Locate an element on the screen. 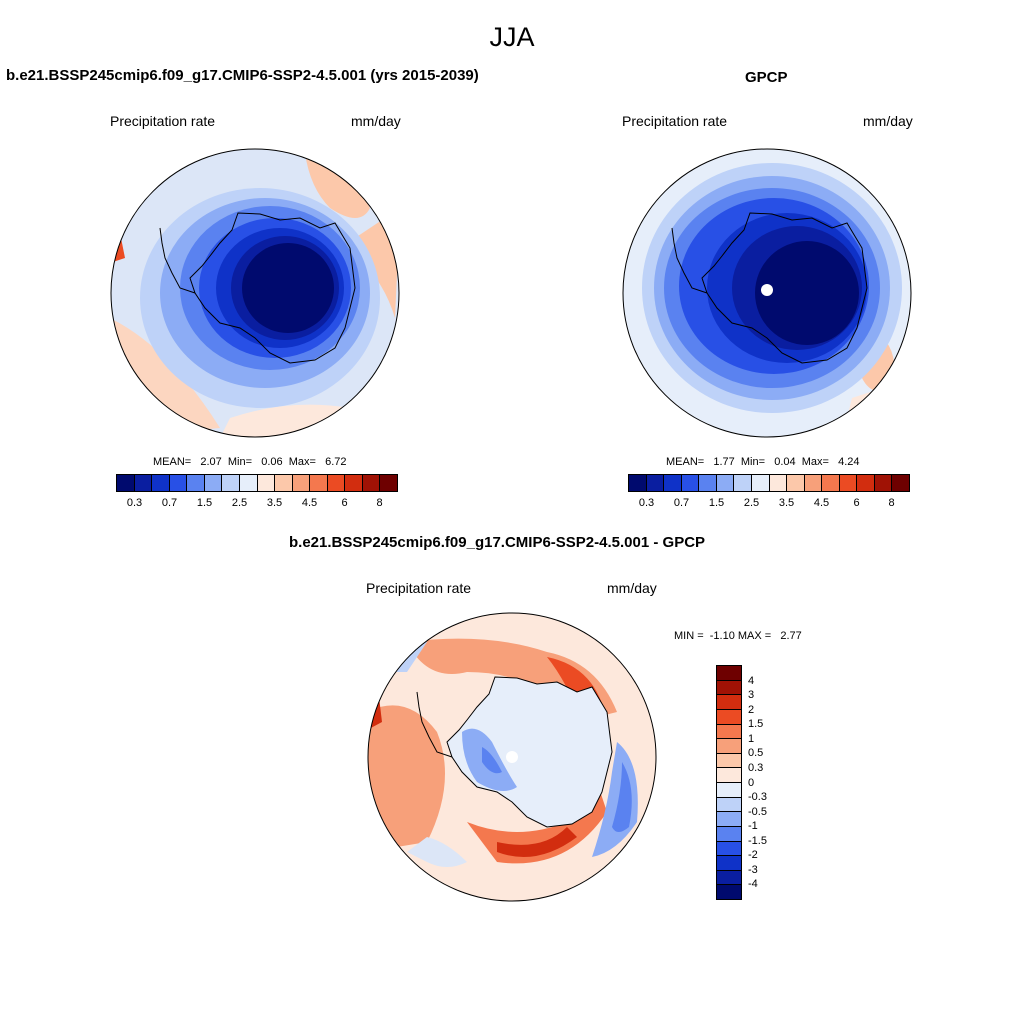 This screenshot has width=1024, height=1024. diff-colorbar-tick-label: 2 is located at coordinates (751, 709).